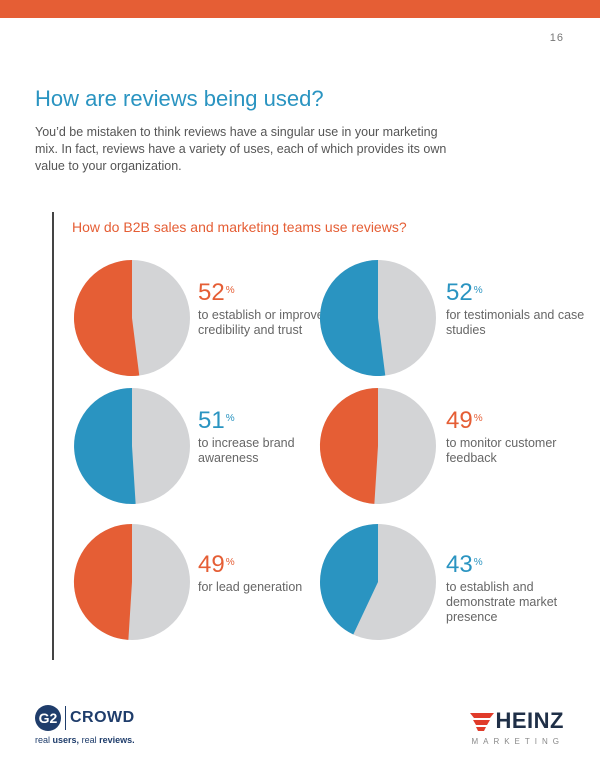  Describe the element at coordinates (48, 718) in the screenshot. I see `g2-mark-icon: G2` at that location.